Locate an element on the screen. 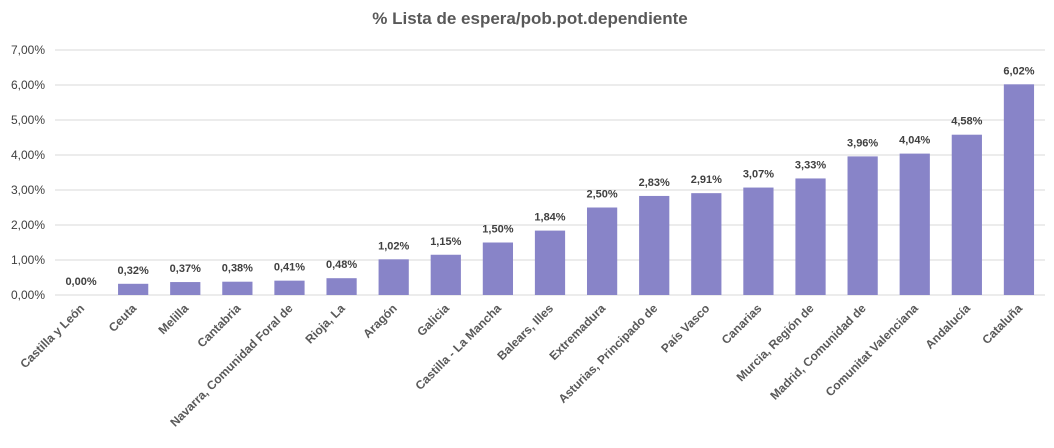 This screenshot has height=448, width=1054. x-tick-label: Castilla y León is located at coordinates (52, 336).